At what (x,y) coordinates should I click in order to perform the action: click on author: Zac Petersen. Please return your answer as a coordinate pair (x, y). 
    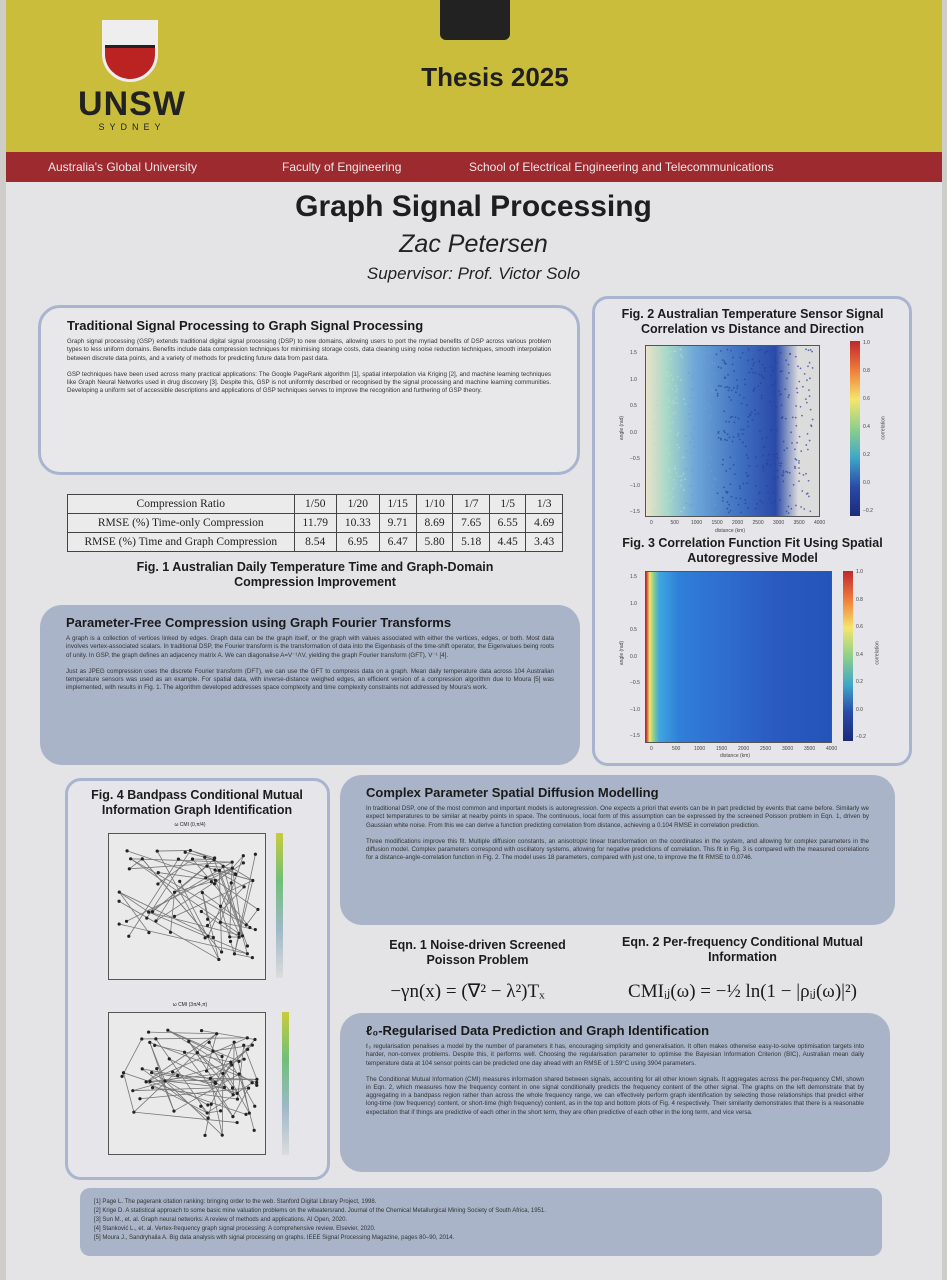
    Looking at the image, I should click on (473, 244).